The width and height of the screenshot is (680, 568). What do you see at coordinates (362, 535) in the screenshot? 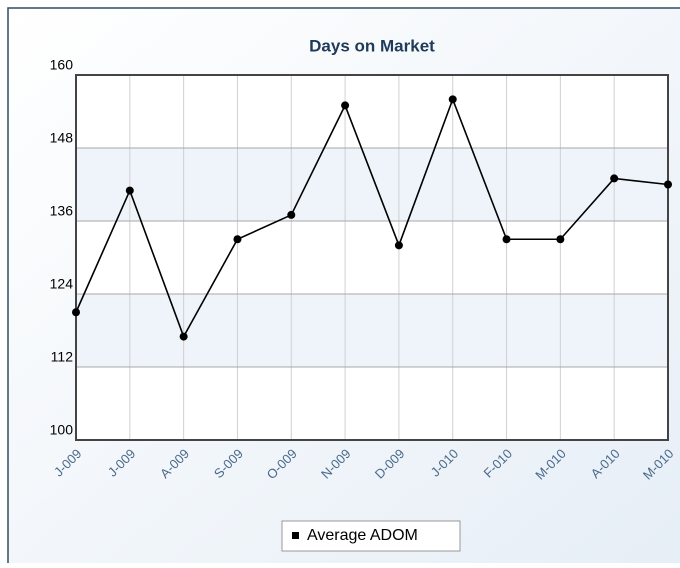
I see `legend-label: Average ADOM` at bounding box center [362, 535].